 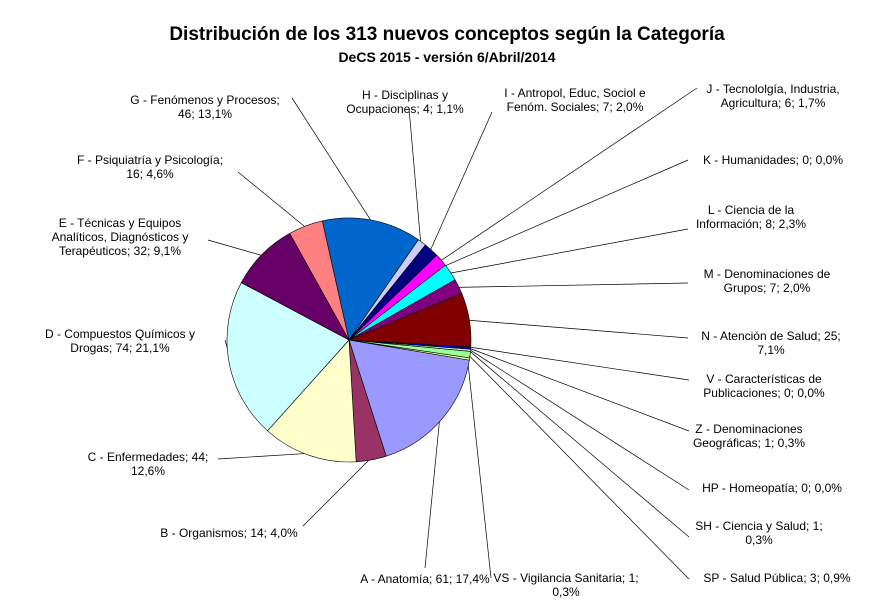 I want to click on leader-line-m, so click(x=572, y=285).